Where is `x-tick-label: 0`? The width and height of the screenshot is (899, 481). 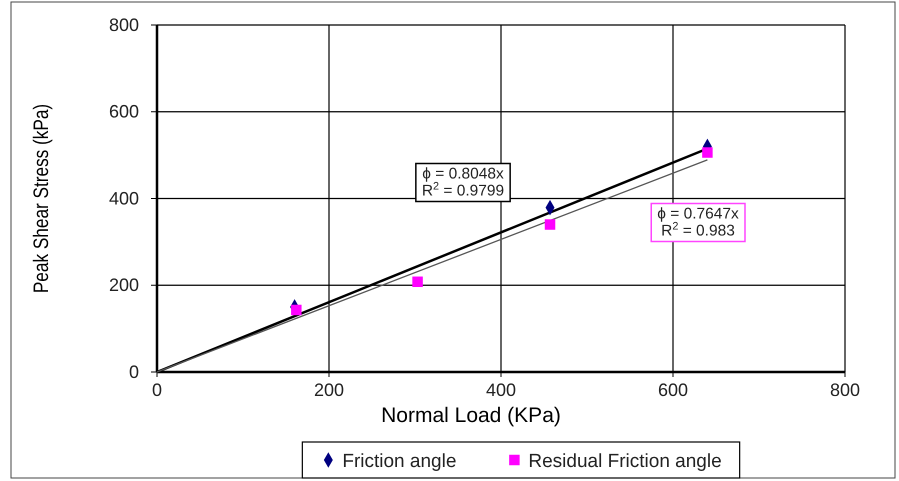
x-tick-label: 0 is located at coordinates (157, 390).